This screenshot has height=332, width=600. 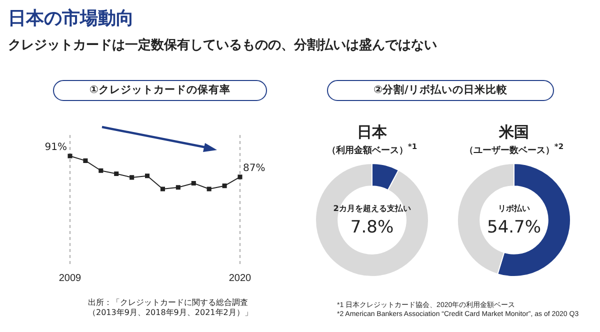 I want to click on slice-label: リボ払い, so click(x=514, y=209).